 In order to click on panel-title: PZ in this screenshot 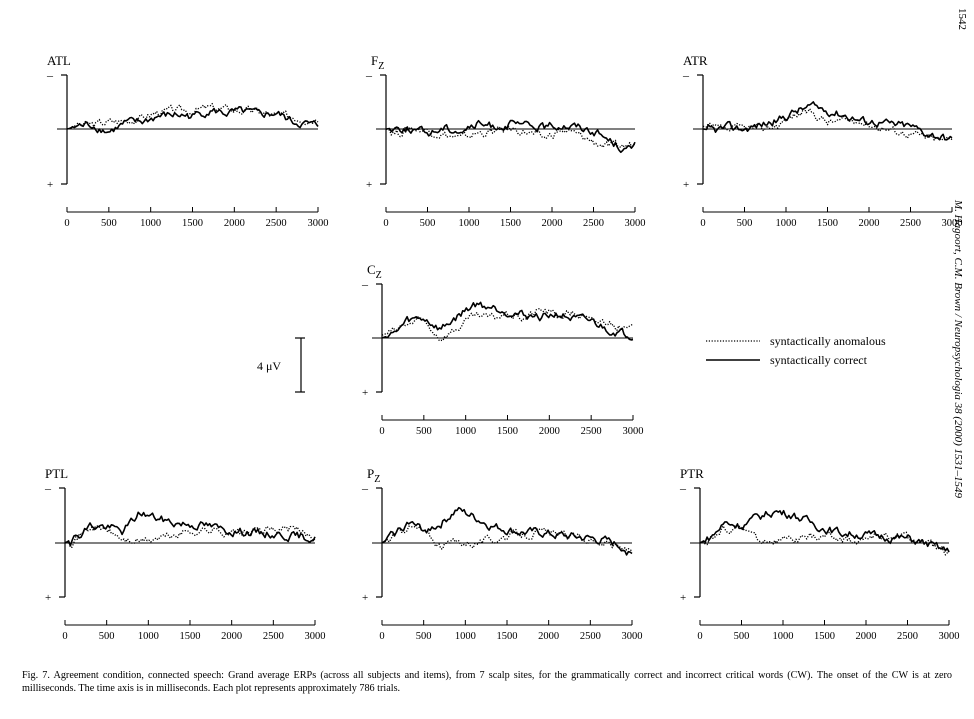, I will do `click(373, 475)`.